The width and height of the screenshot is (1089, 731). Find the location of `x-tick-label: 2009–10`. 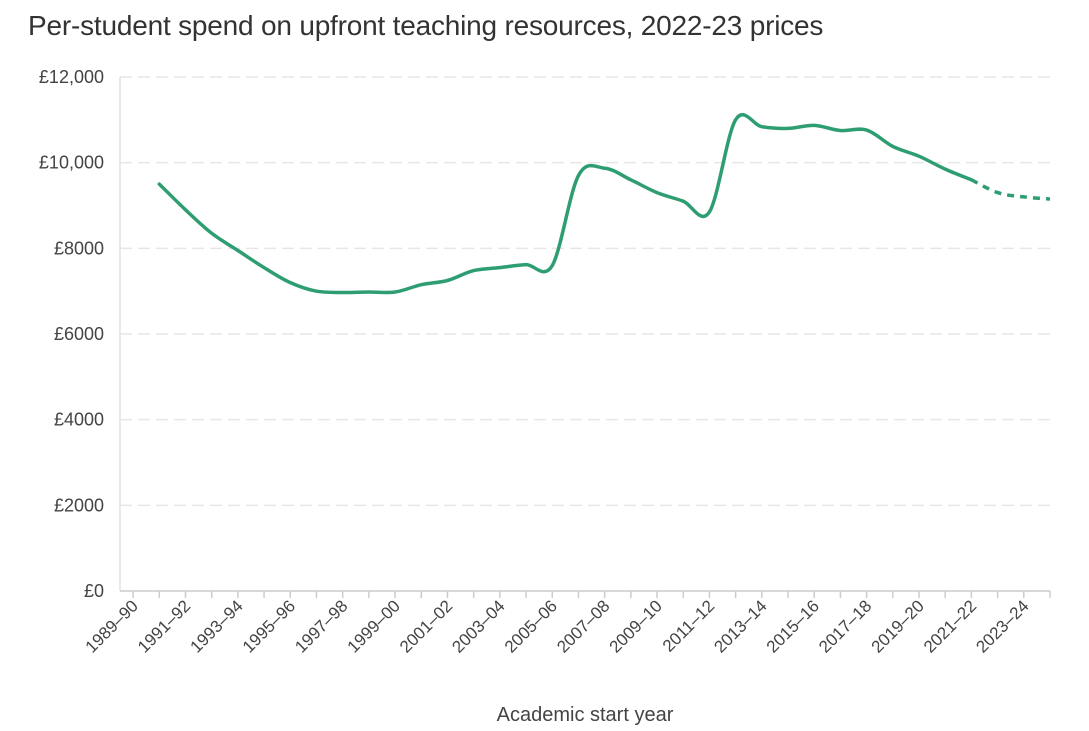

x-tick-label: 2009–10 is located at coordinates (636, 626).